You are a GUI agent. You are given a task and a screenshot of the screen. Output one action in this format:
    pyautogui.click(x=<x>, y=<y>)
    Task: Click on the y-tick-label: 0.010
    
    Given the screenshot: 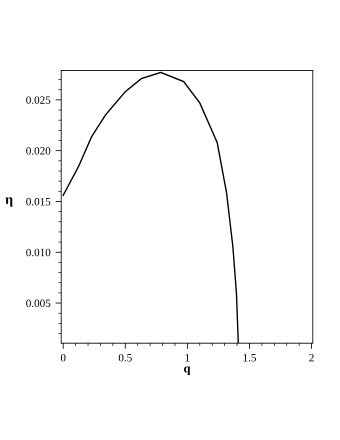 What is the action you would take?
    pyautogui.click(x=38, y=252)
    